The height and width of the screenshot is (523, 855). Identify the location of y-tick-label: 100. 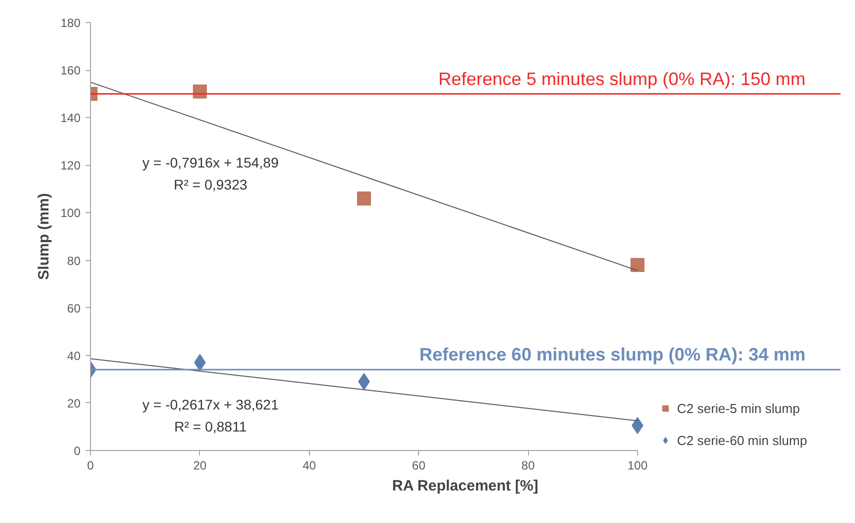
(70, 213).